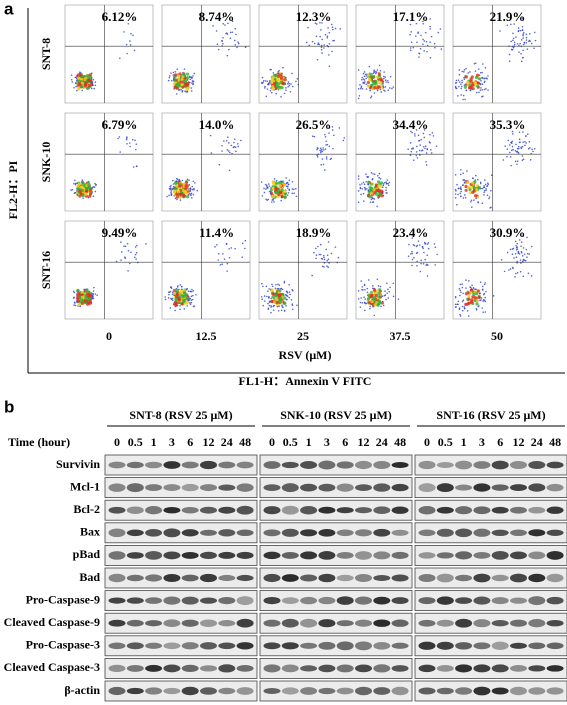 The height and width of the screenshot is (705, 567). I want to click on plot-frame, so click(303, 54).